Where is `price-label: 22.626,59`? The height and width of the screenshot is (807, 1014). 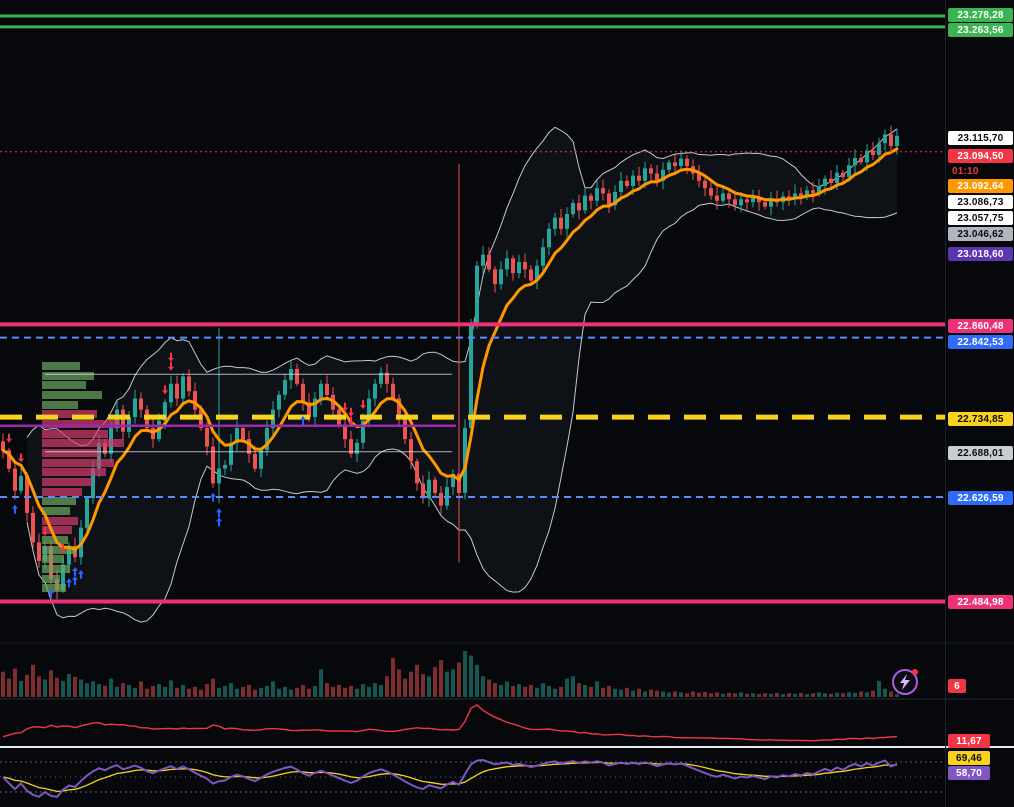
price-label: 22.626,59 is located at coordinates (980, 498).